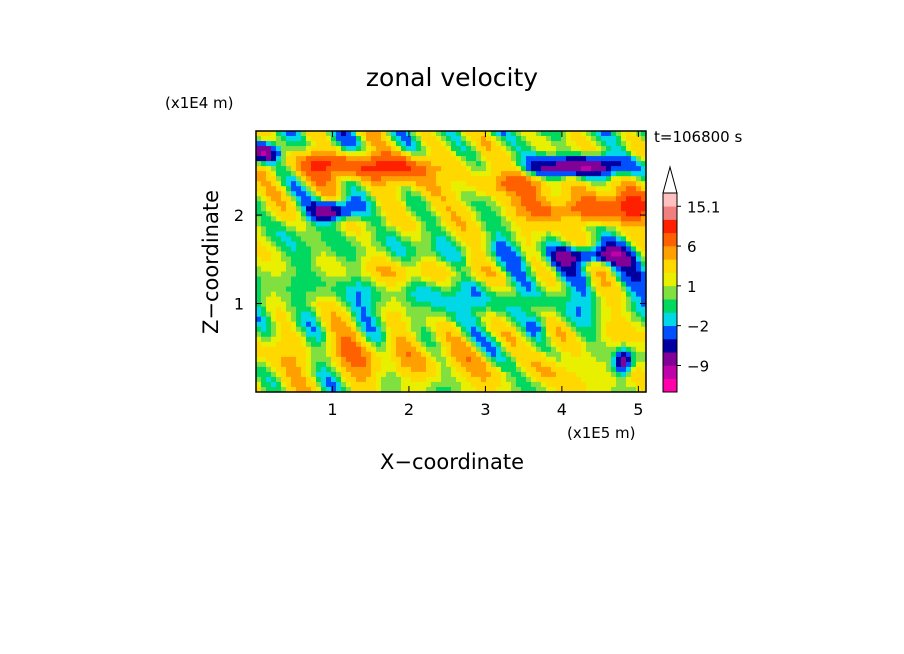 Image resolution: width=904 pixels, height=654 pixels. I want to click on colorbar-band, so click(670, 345).